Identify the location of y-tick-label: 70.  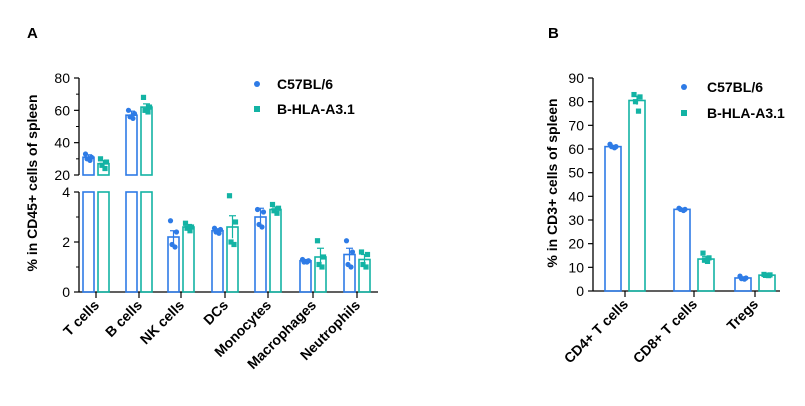
(576, 125).